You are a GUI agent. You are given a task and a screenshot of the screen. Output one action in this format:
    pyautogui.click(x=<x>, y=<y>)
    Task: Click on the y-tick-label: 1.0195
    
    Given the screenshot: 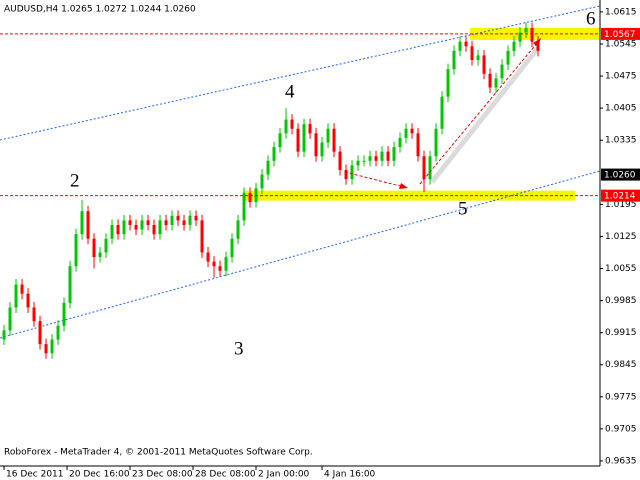 What is the action you would take?
    pyautogui.click(x=621, y=205)
    